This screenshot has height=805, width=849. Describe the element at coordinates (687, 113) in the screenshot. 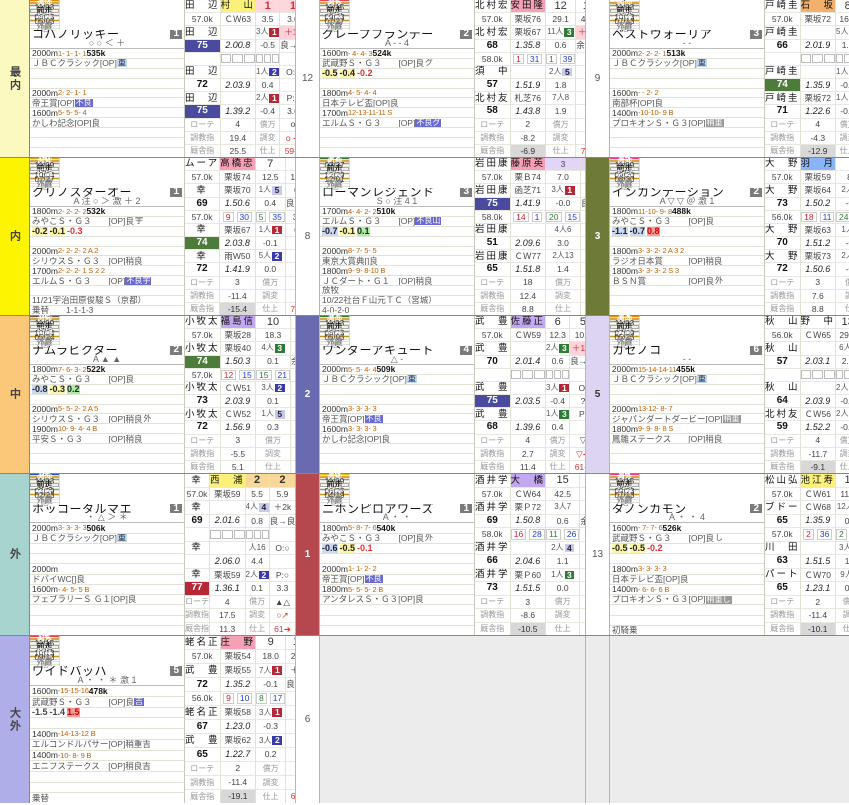

I see `race-distance-row: 1400m -10-10- 9 B` at that location.